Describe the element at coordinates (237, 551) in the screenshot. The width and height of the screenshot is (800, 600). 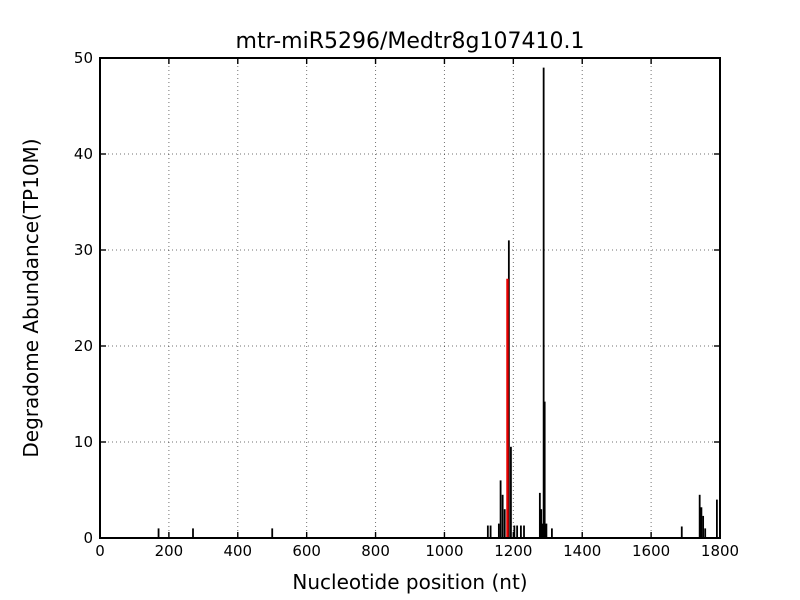
I see `x-tick-label-400: 400` at that location.